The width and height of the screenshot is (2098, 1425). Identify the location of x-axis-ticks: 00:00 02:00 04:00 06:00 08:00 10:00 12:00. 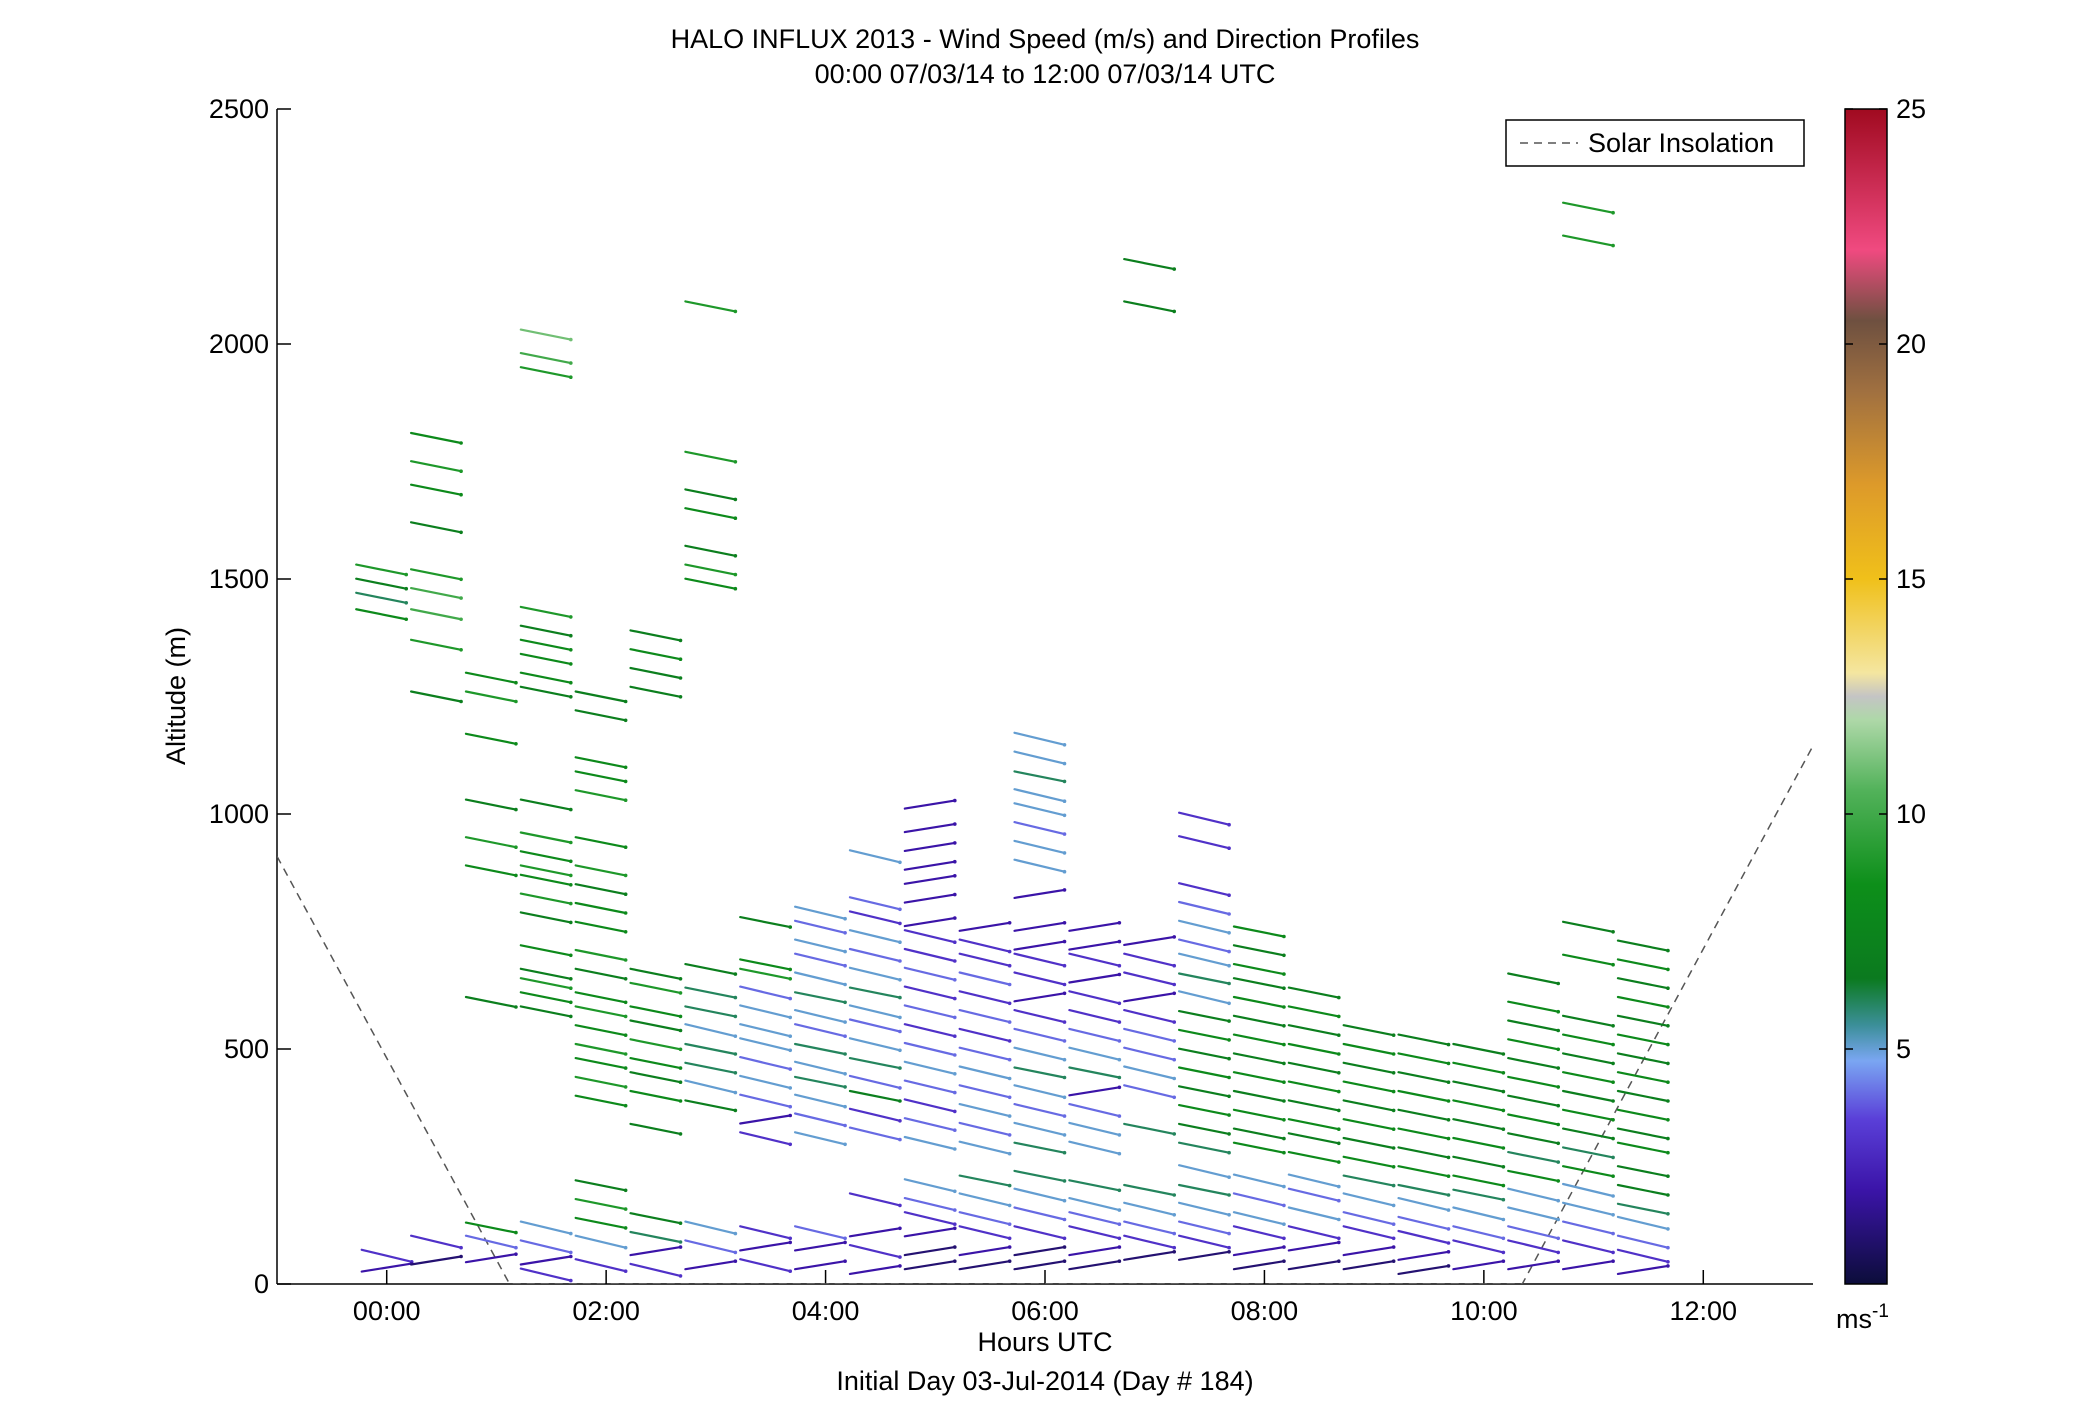
(1045, 1298).